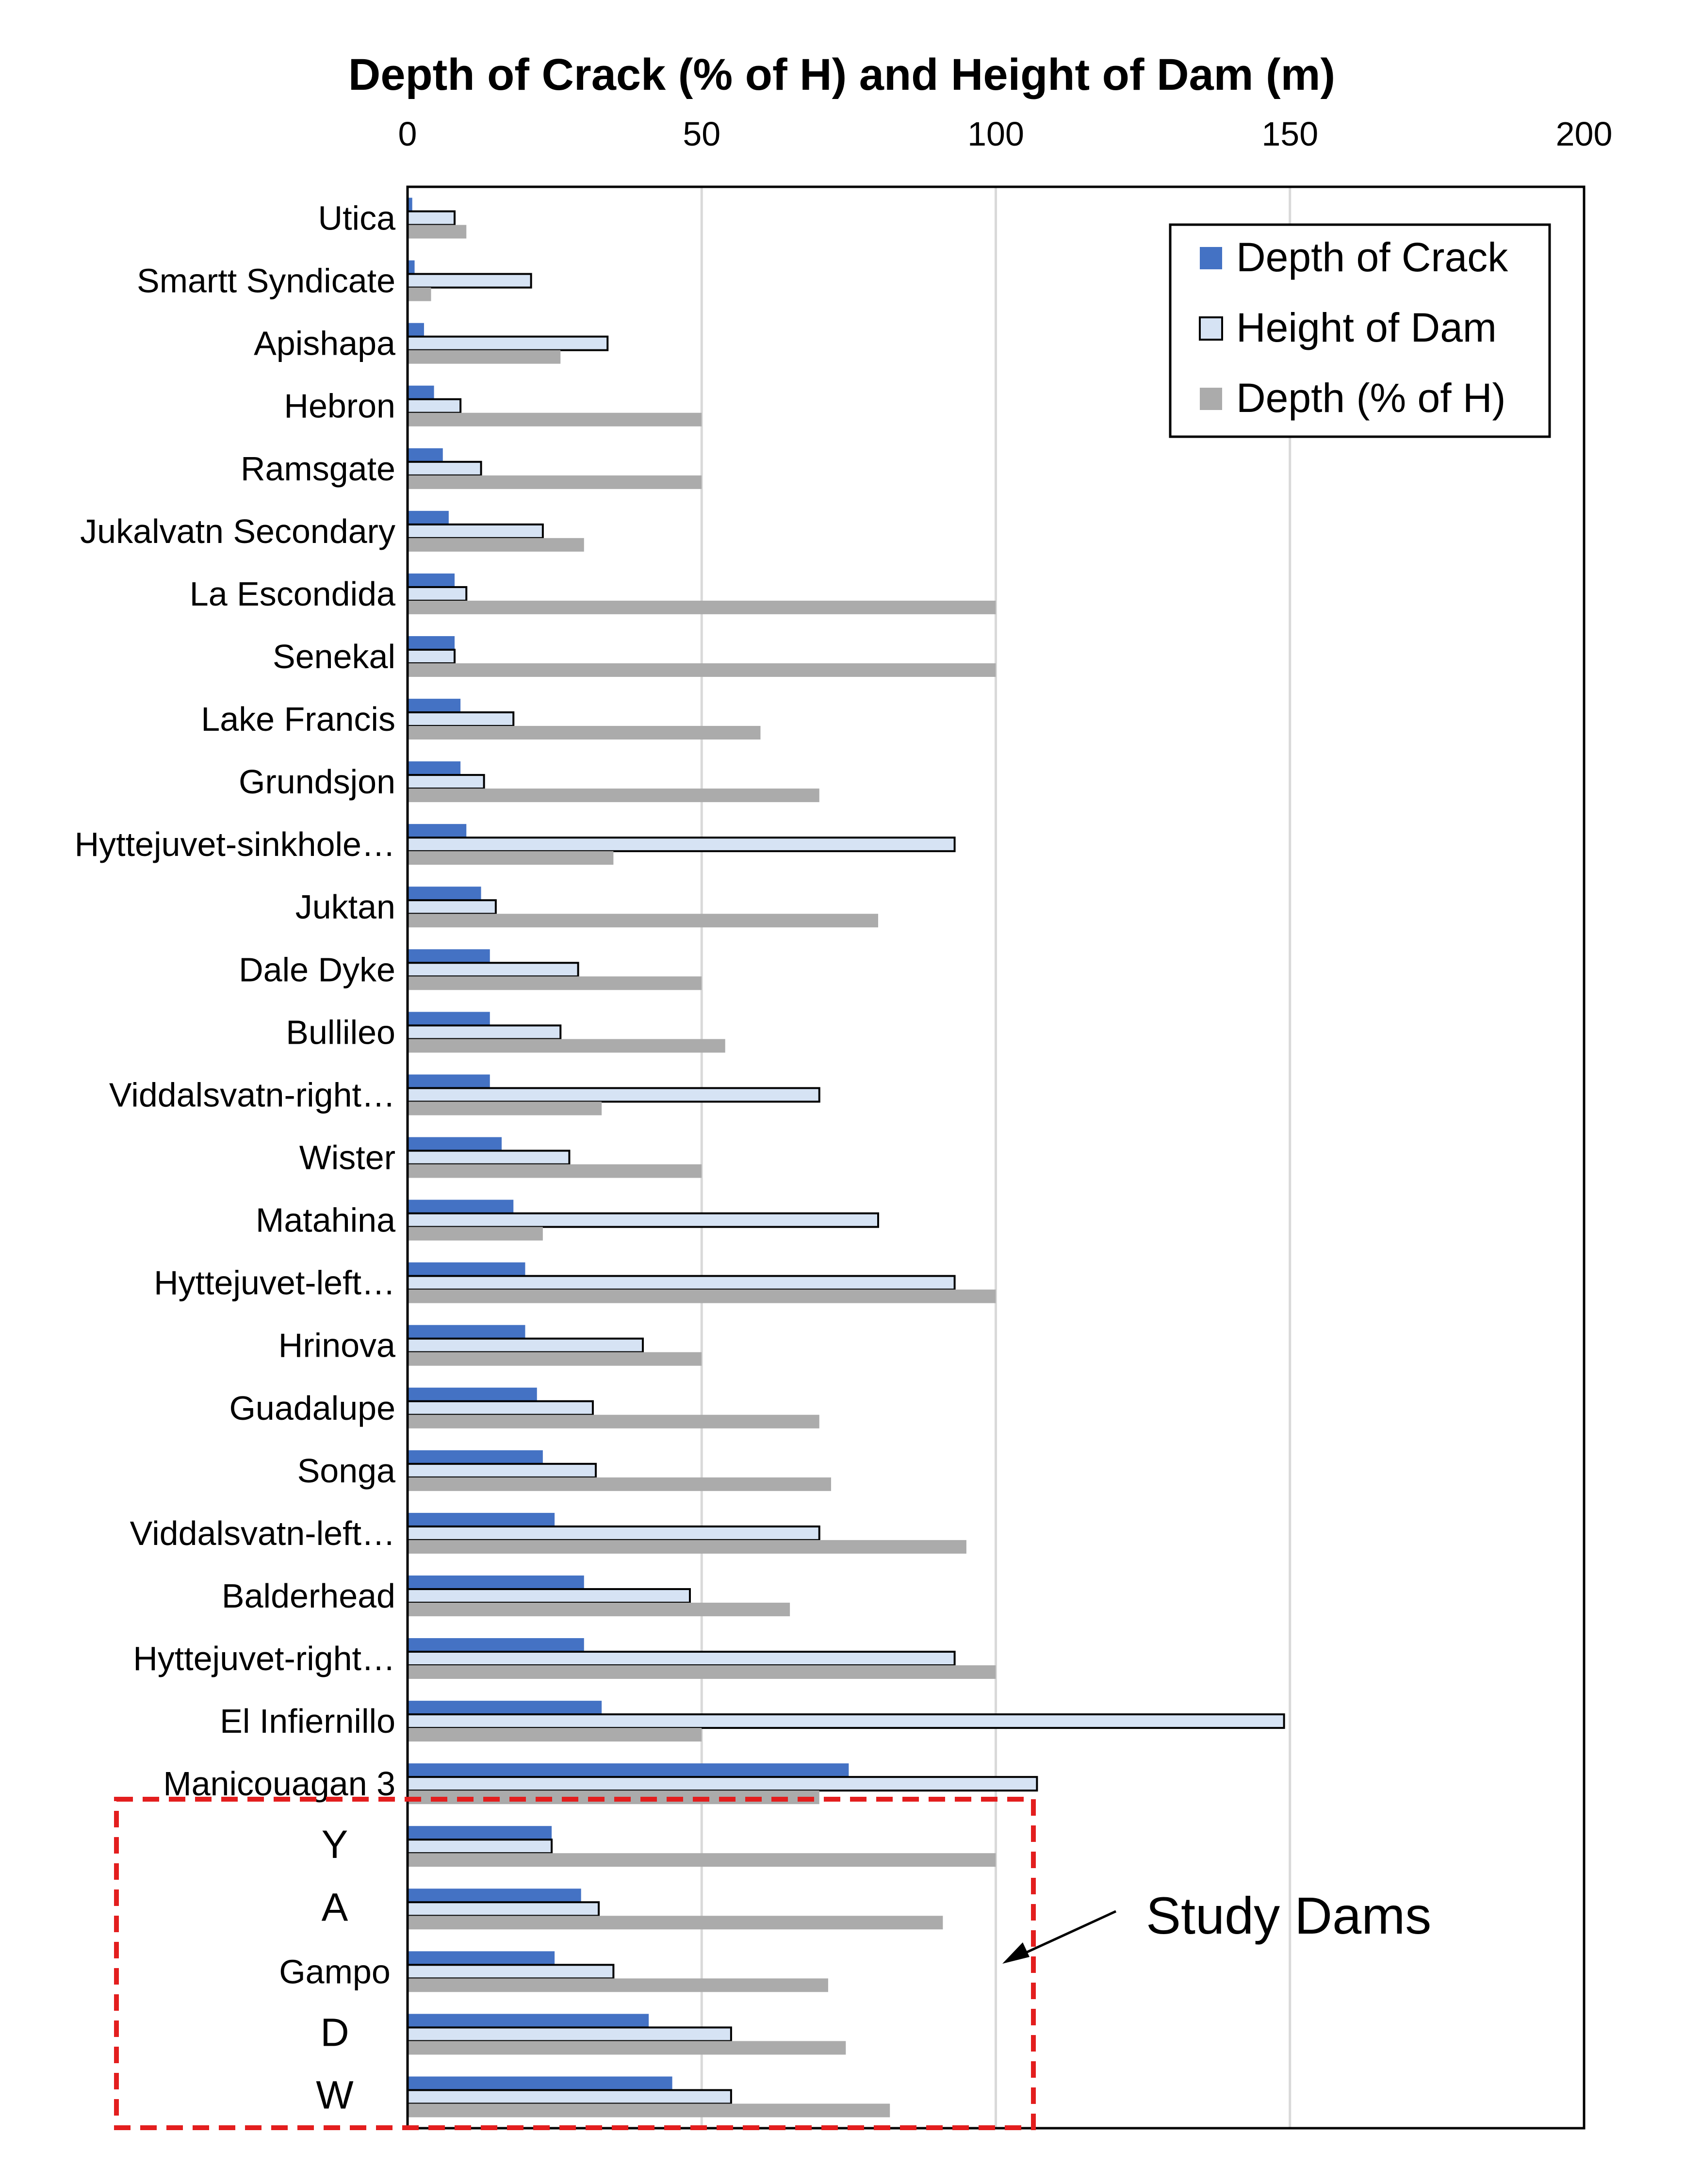 Image resolution: width=1684 pixels, height=2184 pixels. I want to click on legend-label-height-of-dam: Height of Dam, so click(1366, 327).